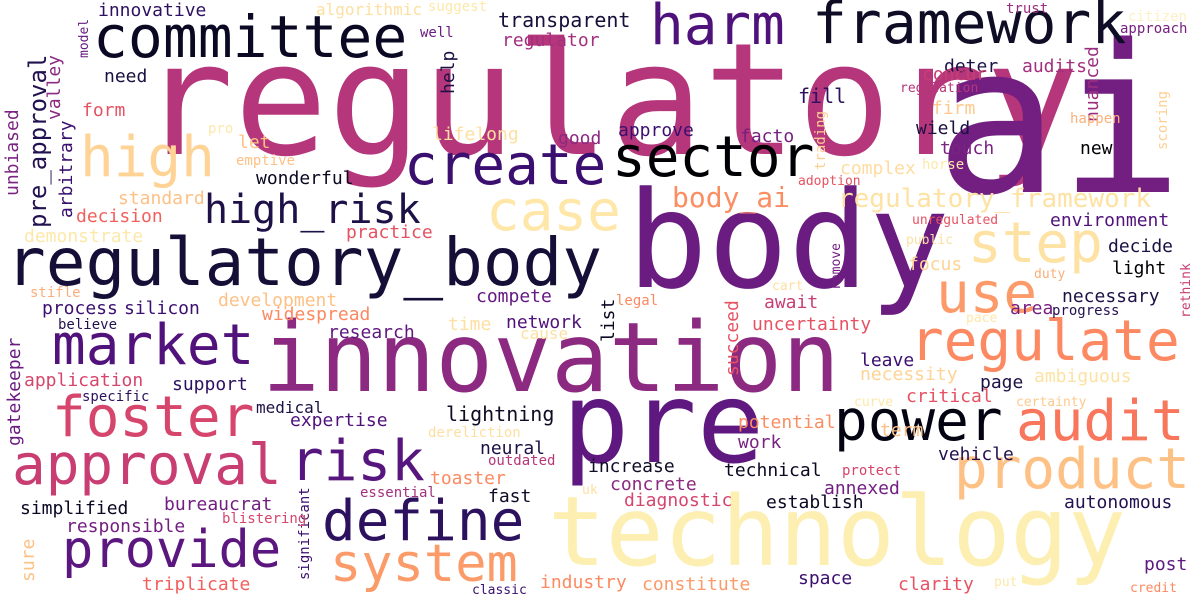 This screenshot has height=600, width=1200. Describe the element at coordinates (812, 324) in the screenshot. I see `word-uncertainty: uncertainty` at that location.